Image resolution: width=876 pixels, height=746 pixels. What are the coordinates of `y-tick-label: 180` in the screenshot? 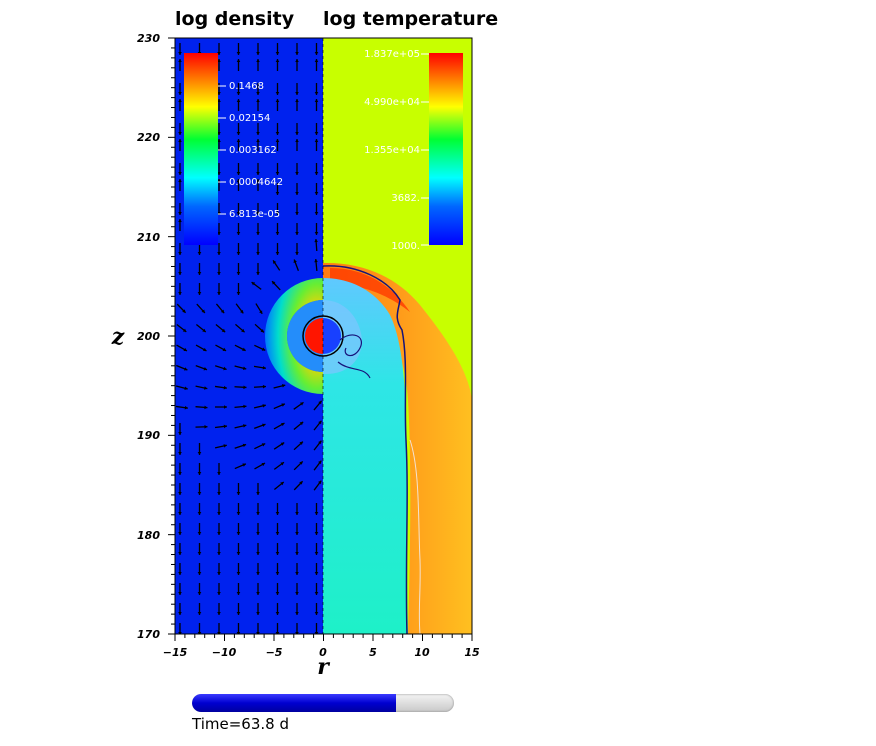 It's located at (148, 535).